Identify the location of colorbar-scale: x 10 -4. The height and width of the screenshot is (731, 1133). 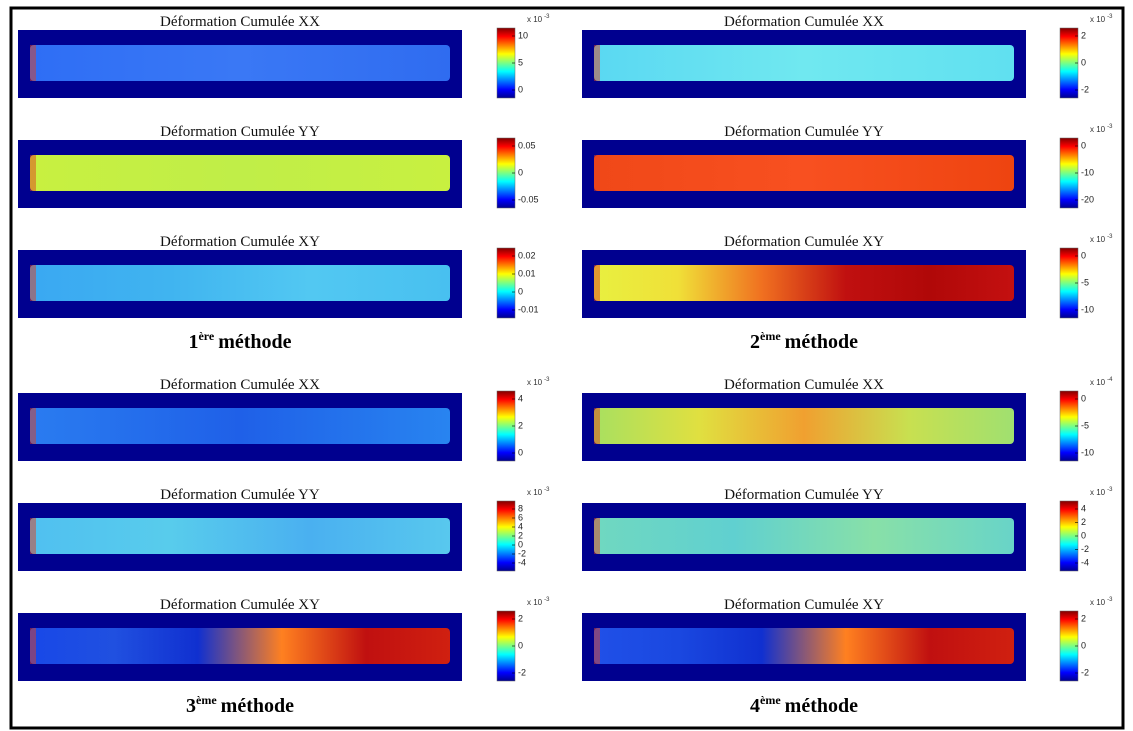
(1101, 382).